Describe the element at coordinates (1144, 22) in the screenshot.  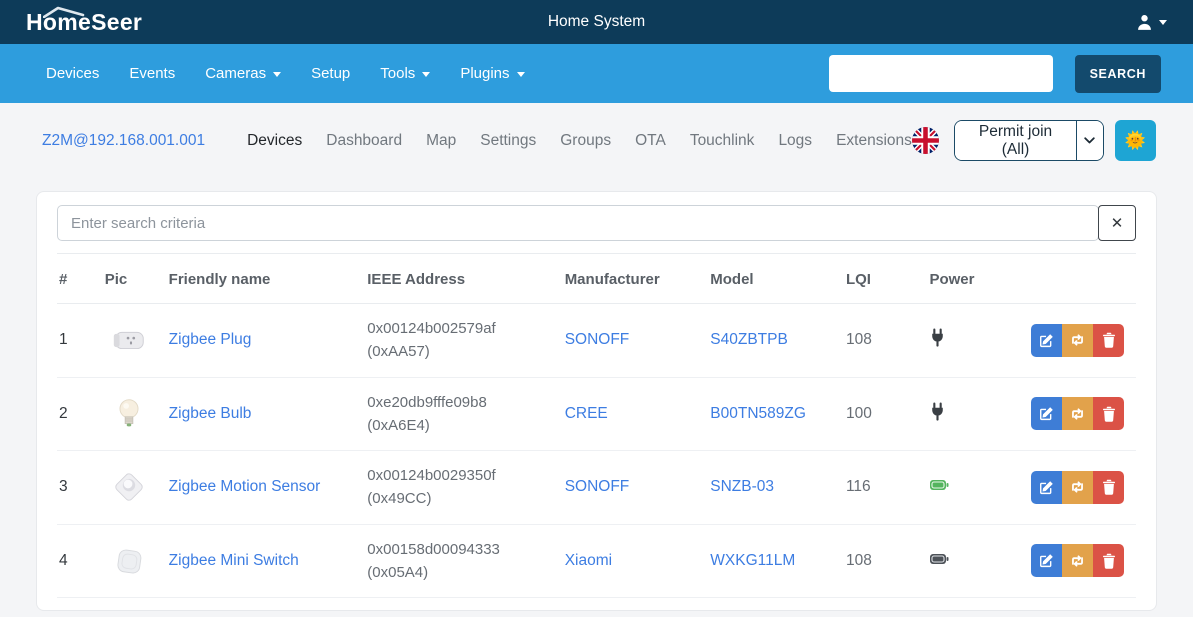
I see `person-icon` at that location.